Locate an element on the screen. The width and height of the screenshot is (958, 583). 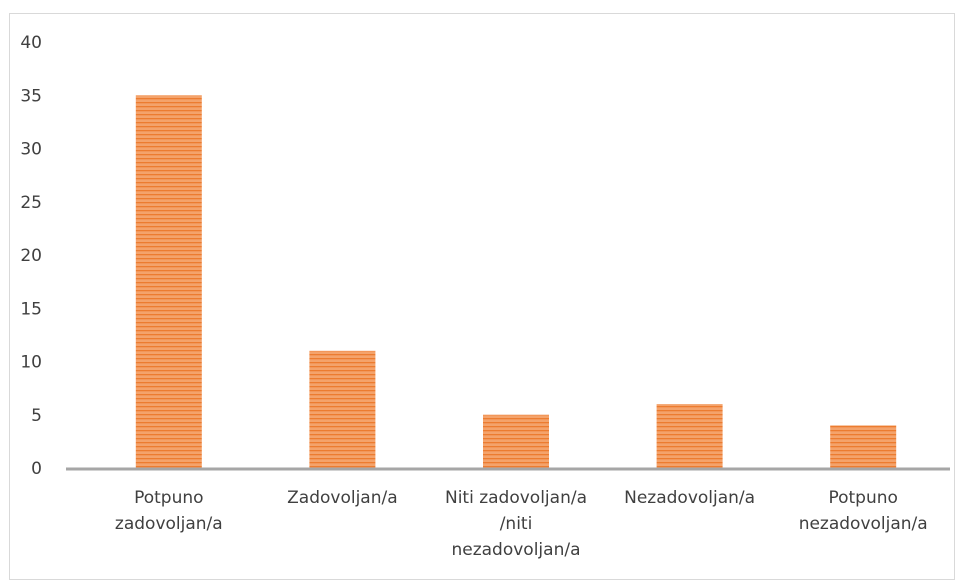
x-category-label-line: Zadovoljan/a is located at coordinates (342, 498).